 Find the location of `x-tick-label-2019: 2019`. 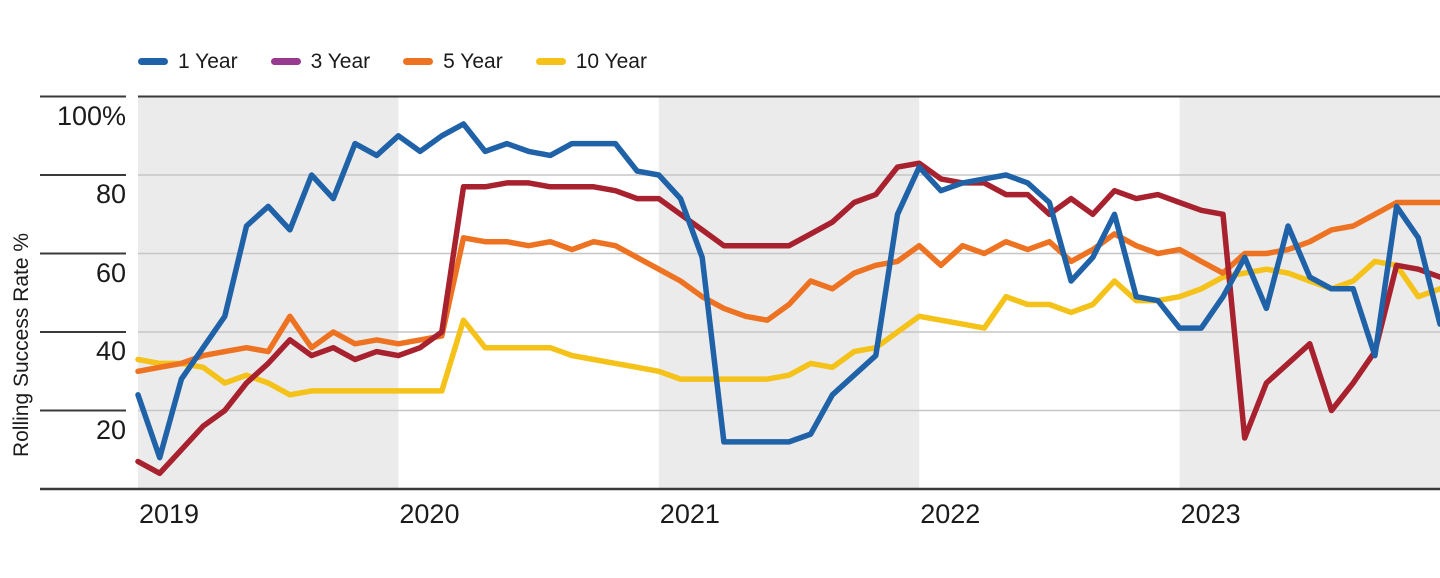

x-tick-label-2019: 2019 is located at coordinates (169, 514).